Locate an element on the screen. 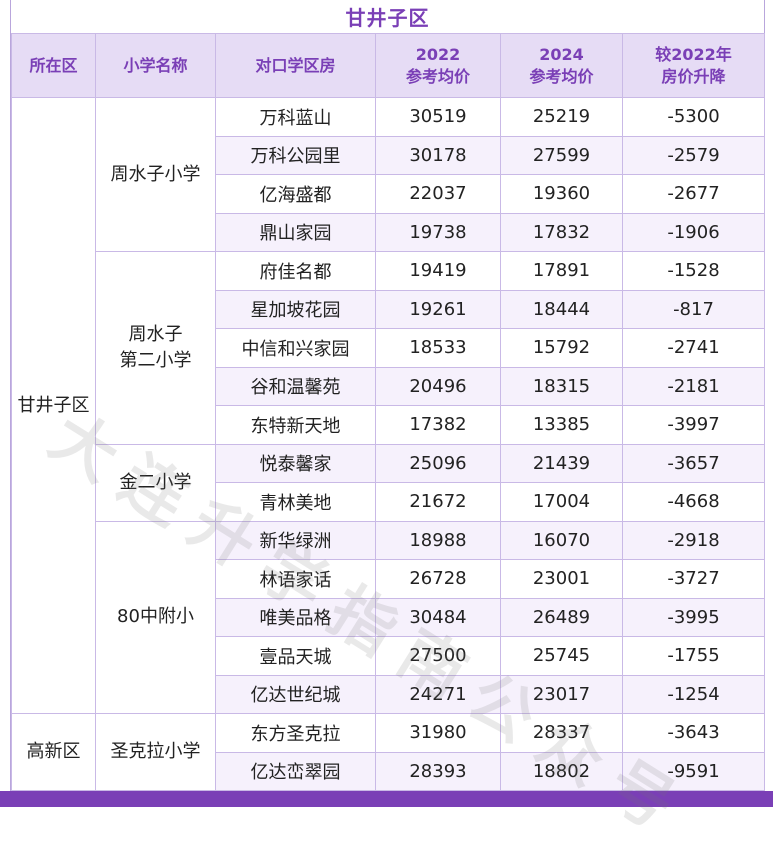 This screenshot has height=856, width=773. table-row: 中信和兴家园 18533 15792 -2741 is located at coordinates (388, 348).